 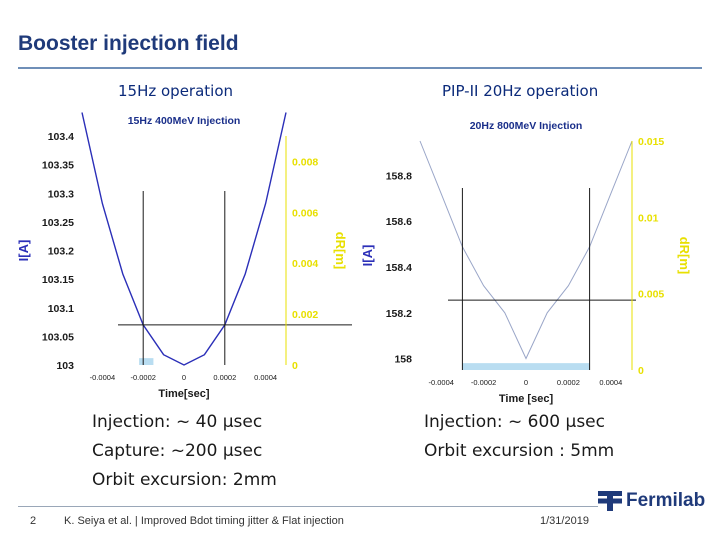 I want to click on y-tick-label: 103.25, so click(x=58, y=223).